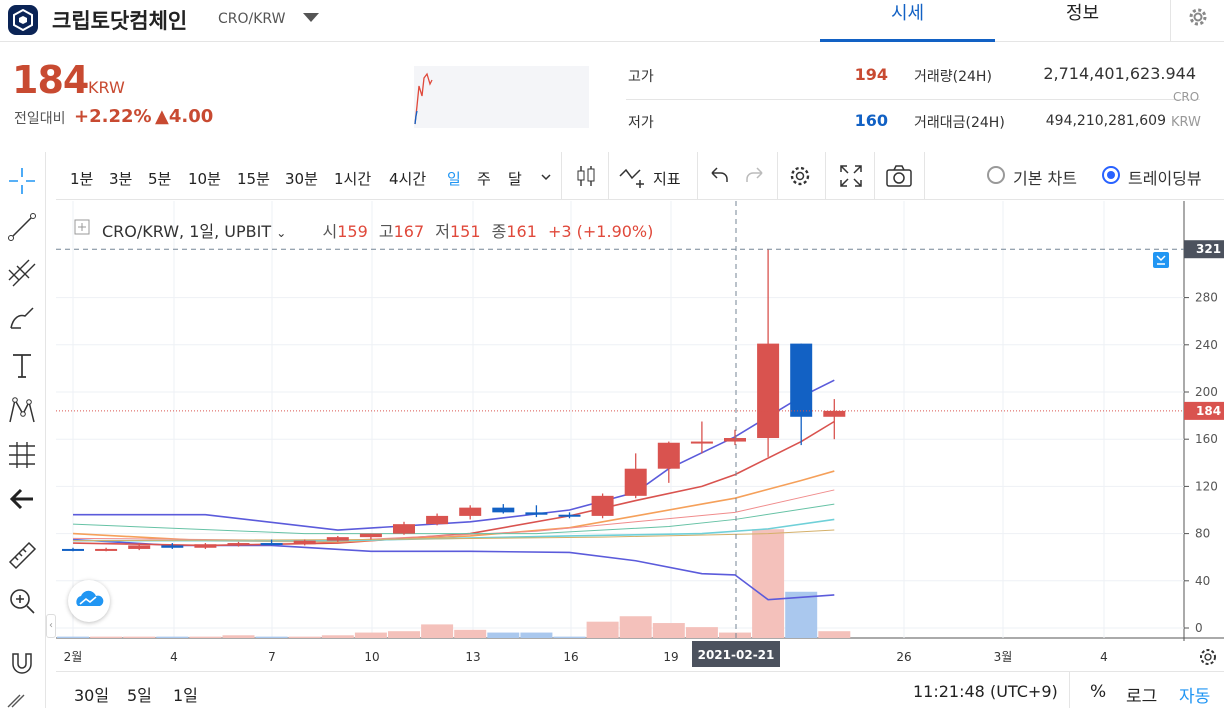 This screenshot has height=708, width=1224. What do you see at coordinates (899, 178) in the screenshot?
I see `screenshot-camera-icon` at bounding box center [899, 178].